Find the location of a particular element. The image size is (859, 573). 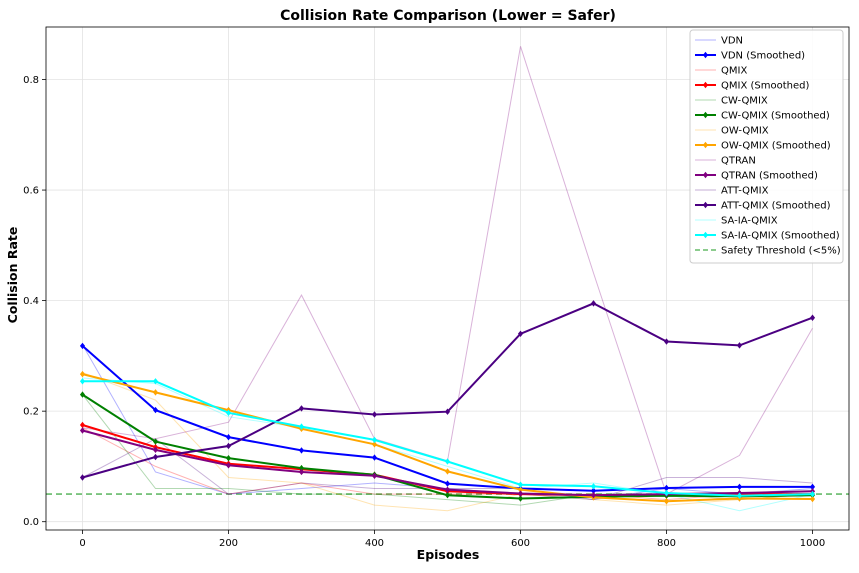

legend-label-att-qmix-smoothed: ATT-QMIX (Smoothed) is located at coordinates (776, 206).